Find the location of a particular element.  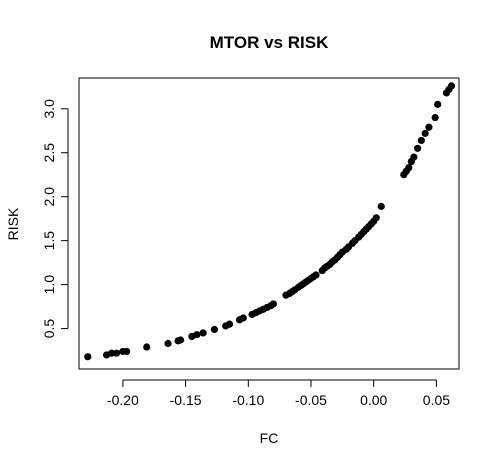

y-tick-label: 2.5 is located at coordinates (49, 153).